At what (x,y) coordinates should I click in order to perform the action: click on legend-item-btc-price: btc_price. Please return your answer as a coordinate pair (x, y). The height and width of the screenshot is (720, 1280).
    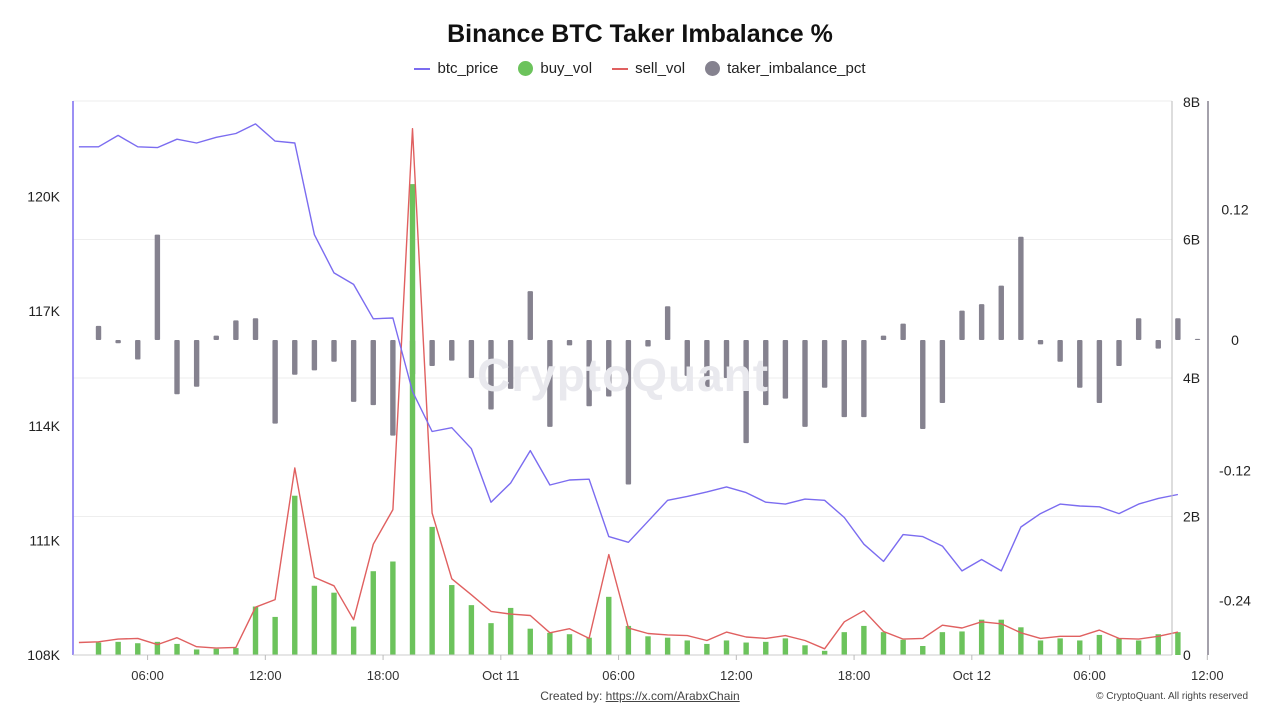
    Looking at the image, I should click on (456, 68).